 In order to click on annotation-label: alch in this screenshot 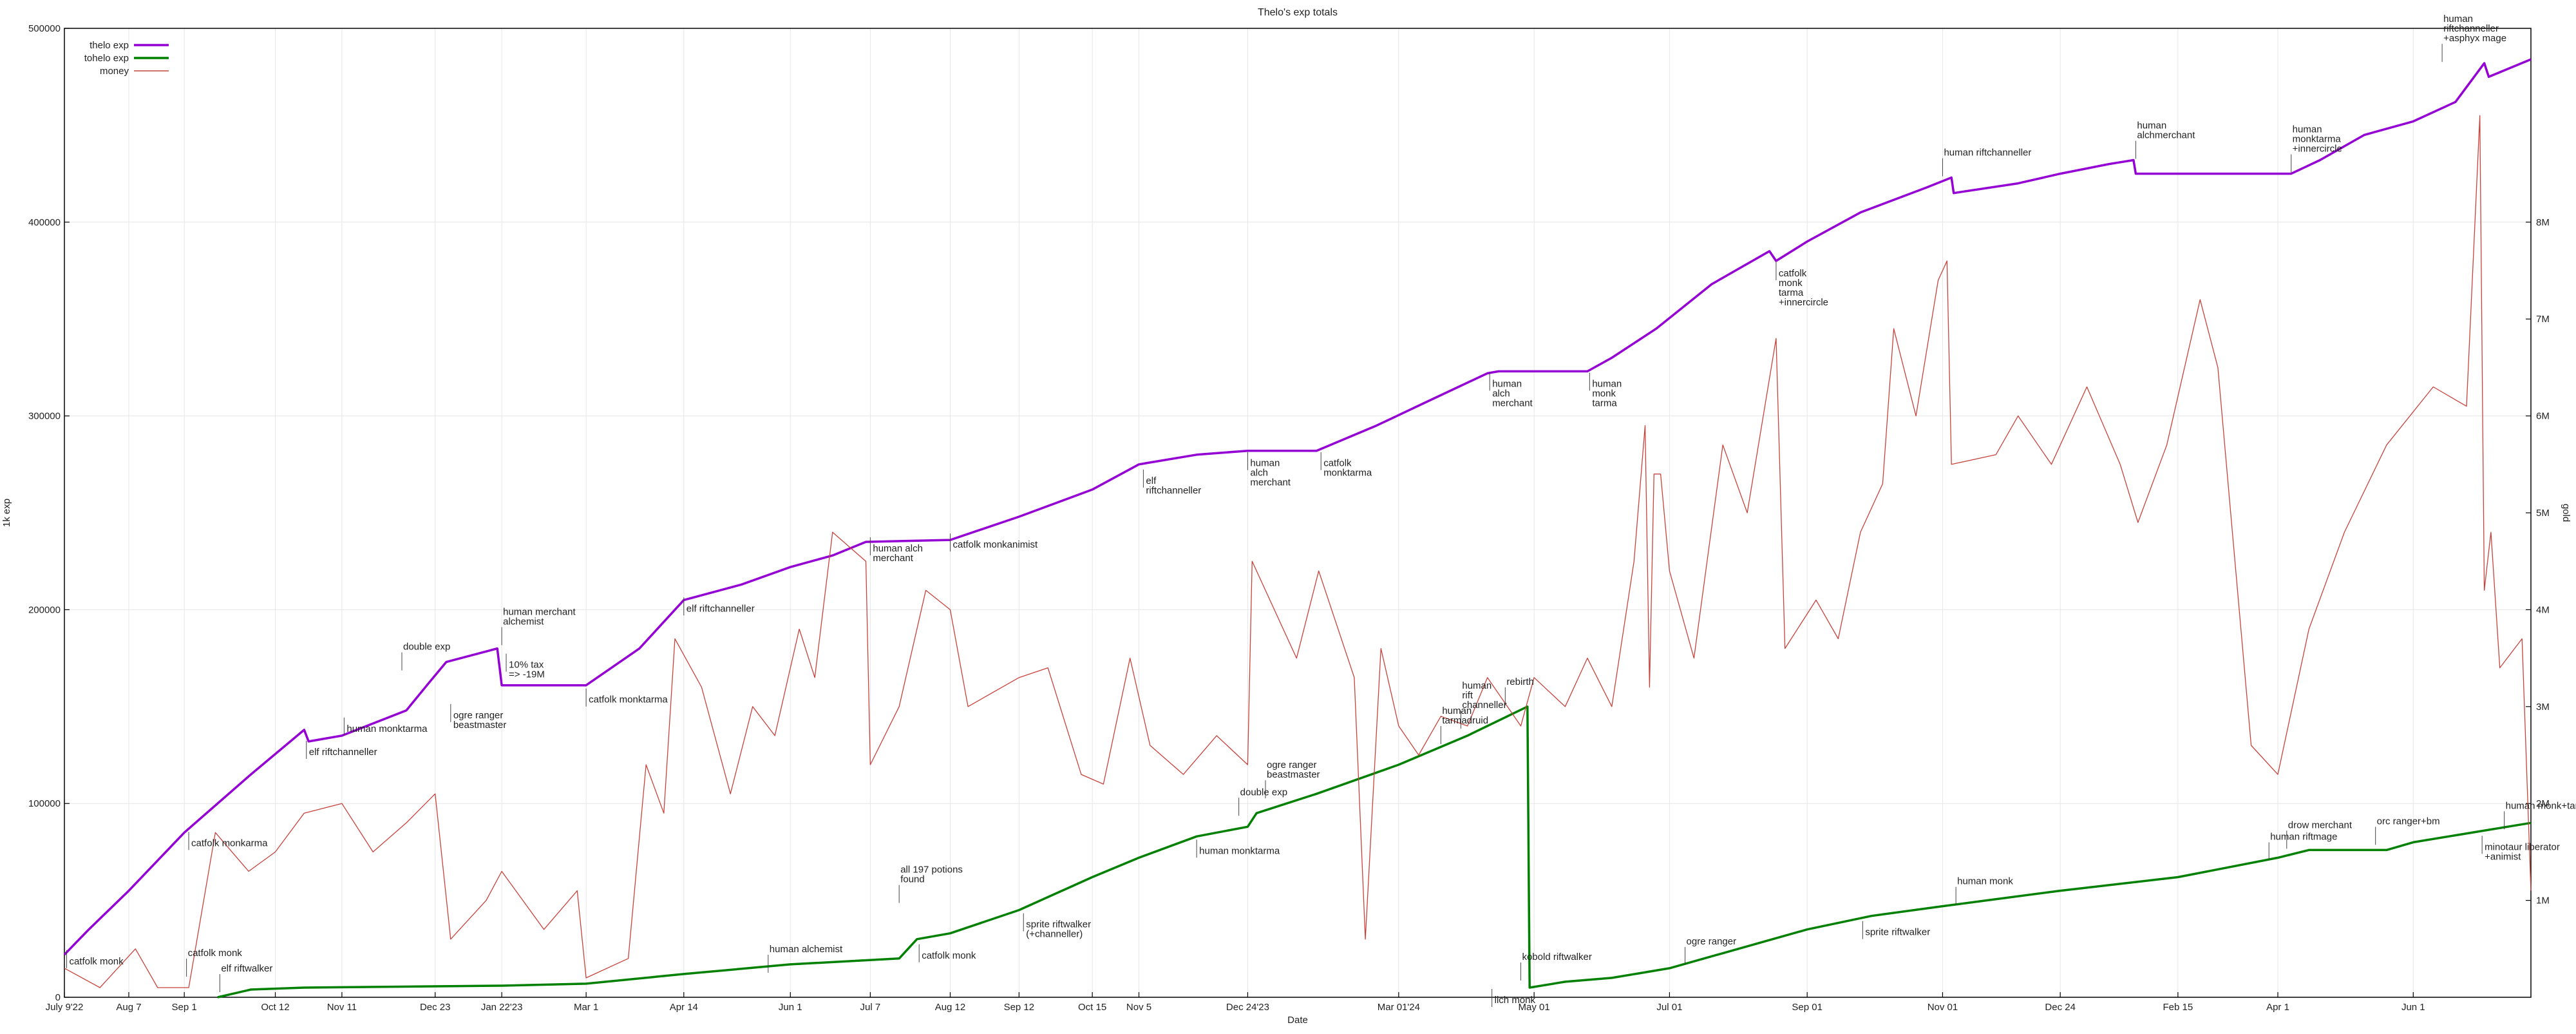, I will do `click(1501, 393)`.